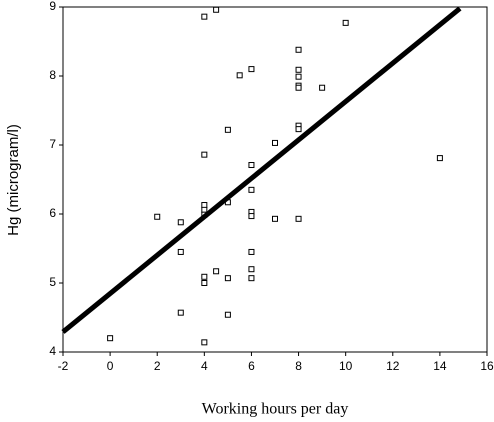 Image resolution: width=494 pixels, height=422 pixels. What do you see at coordinates (52, 75) in the screenshot?
I see `y-tick-label: 8` at bounding box center [52, 75].